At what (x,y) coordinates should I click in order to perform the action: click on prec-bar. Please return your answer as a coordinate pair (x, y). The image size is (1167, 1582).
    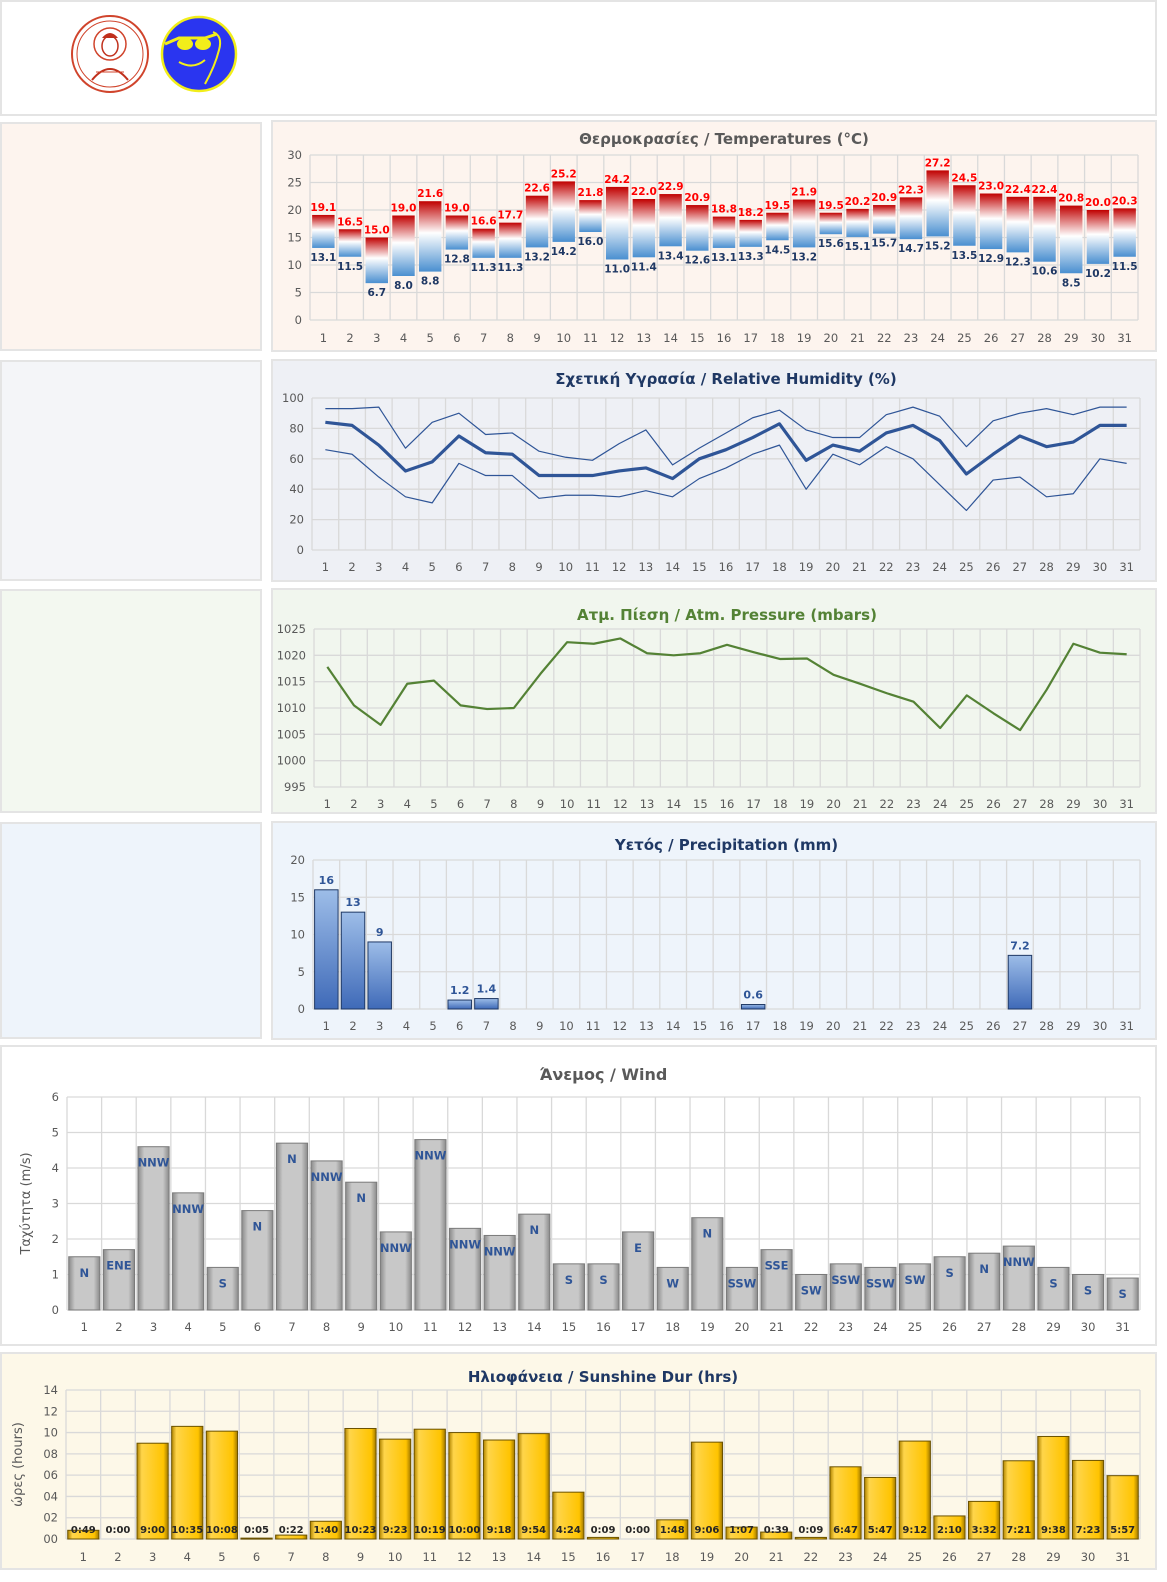
    Looking at the image, I should click on (326, 949).